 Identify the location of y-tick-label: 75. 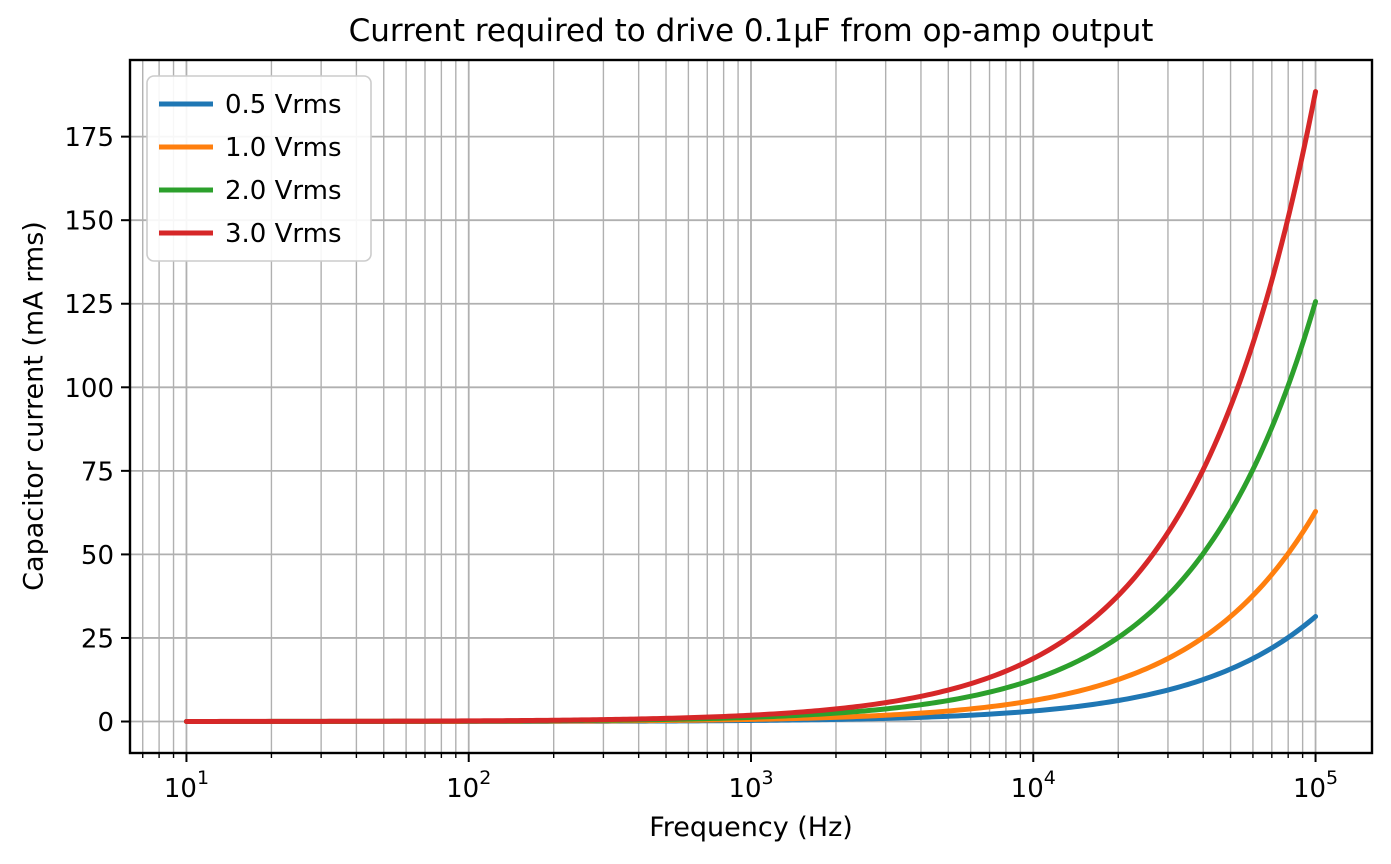
(97, 472).